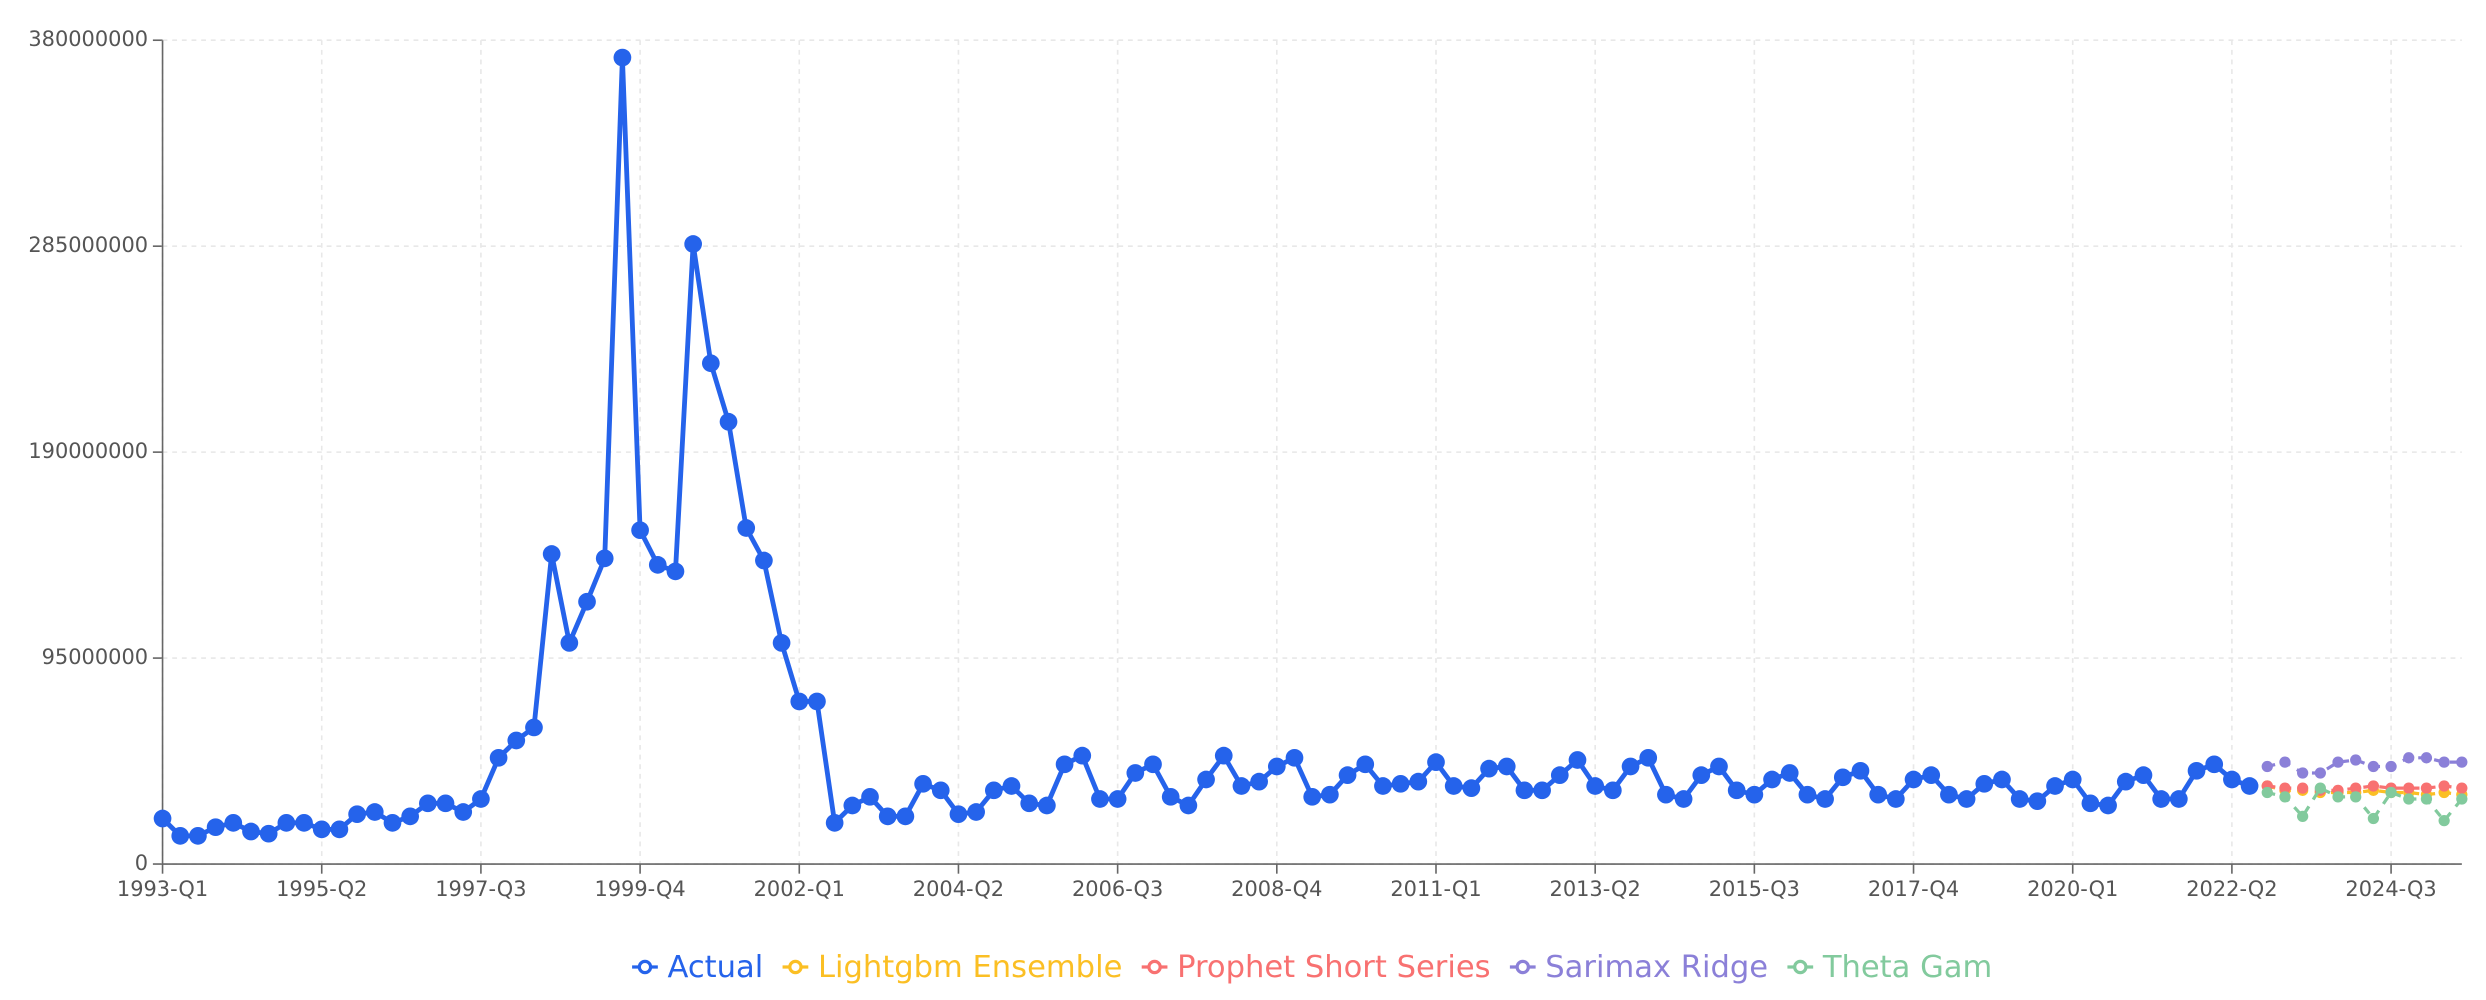  Describe the element at coordinates (162, 889) in the screenshot. I see `x-tick-label: 1993-Q1` at that location.